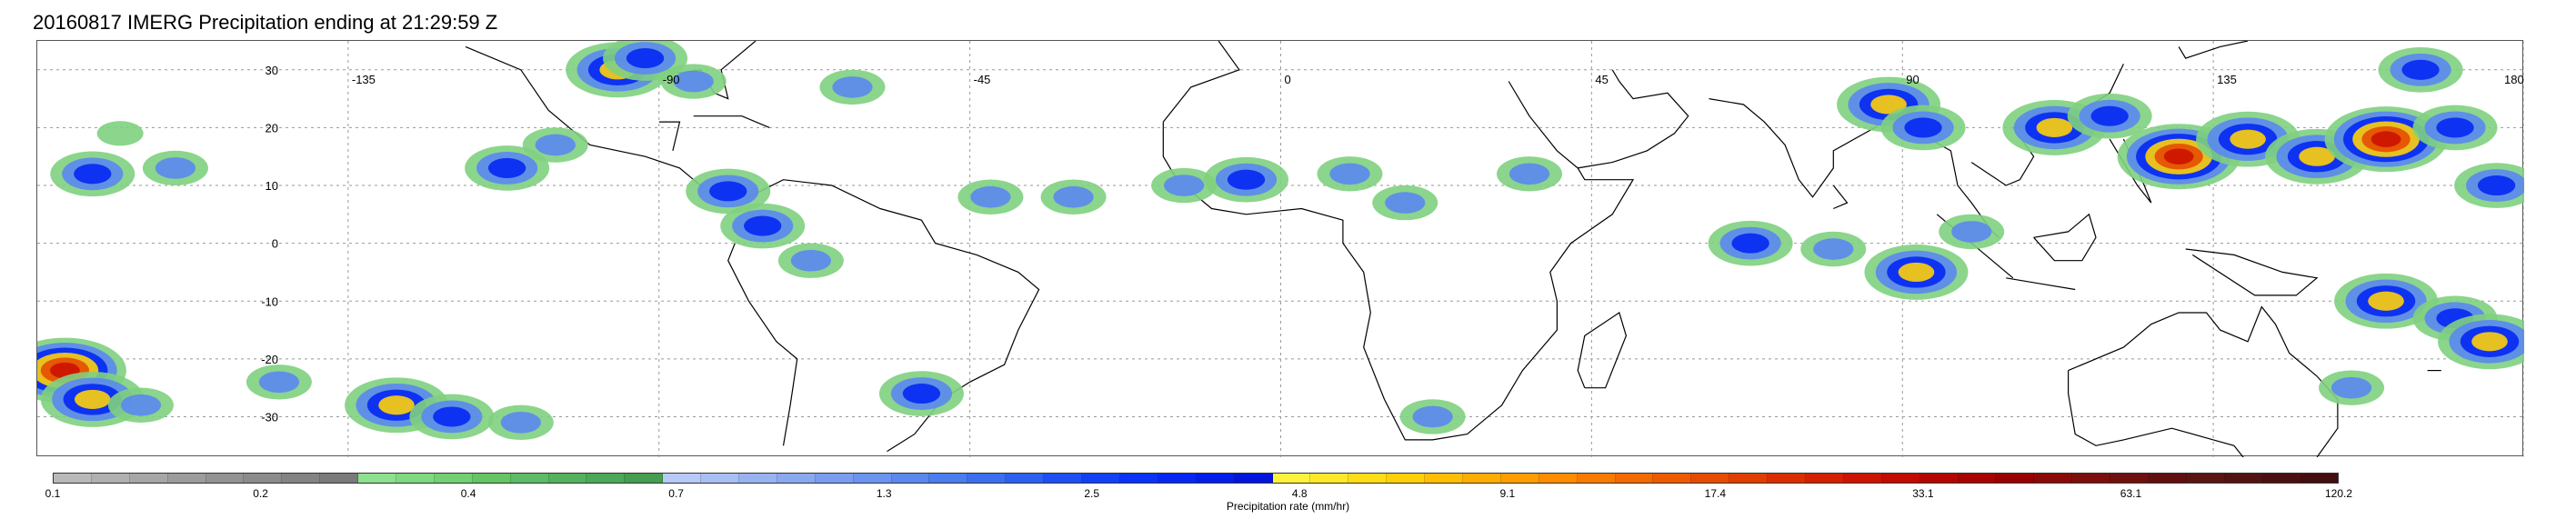 This screenshot has height=519, width=2576. What do you see at coordinates (1288, 79) in the screenshot?
I see `lon-tick-label: 0` at bounding box center [1288, 79].